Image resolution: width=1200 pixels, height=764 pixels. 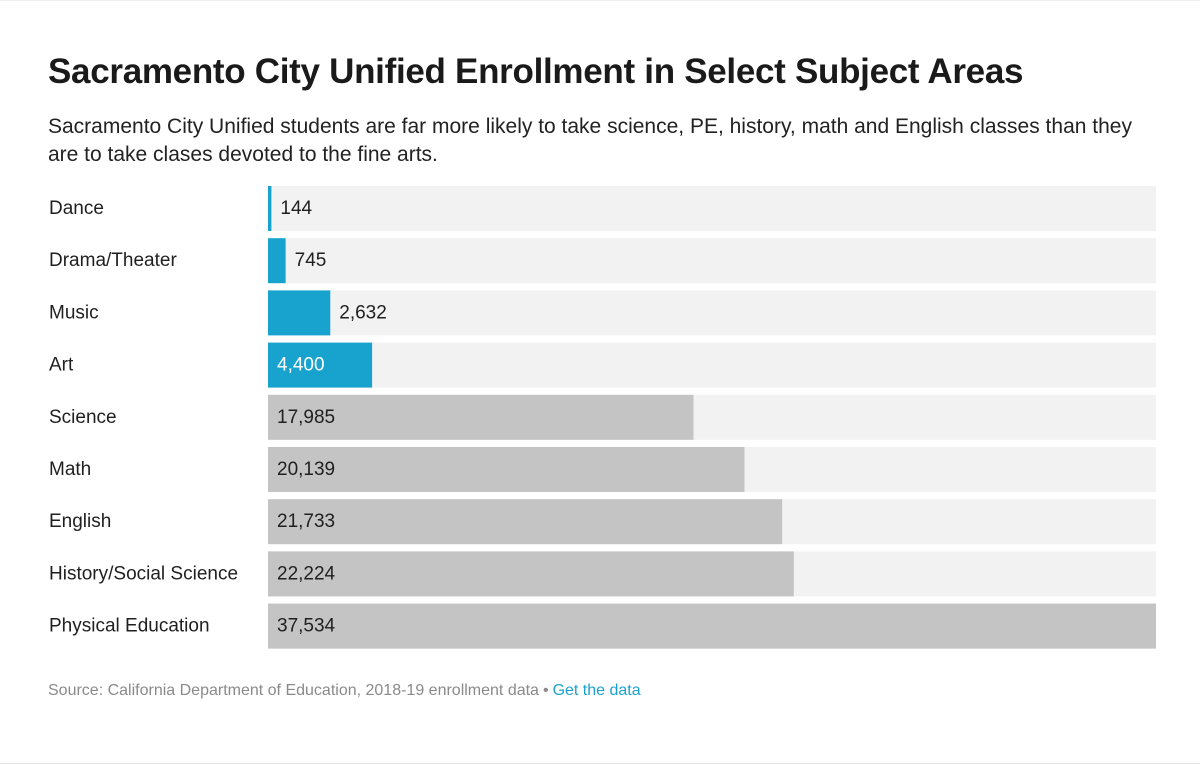 What do you see at coordinates (306, 469) in the screenshot?
I see `value-label-math: 20,139` at bounding box center [306, 469].